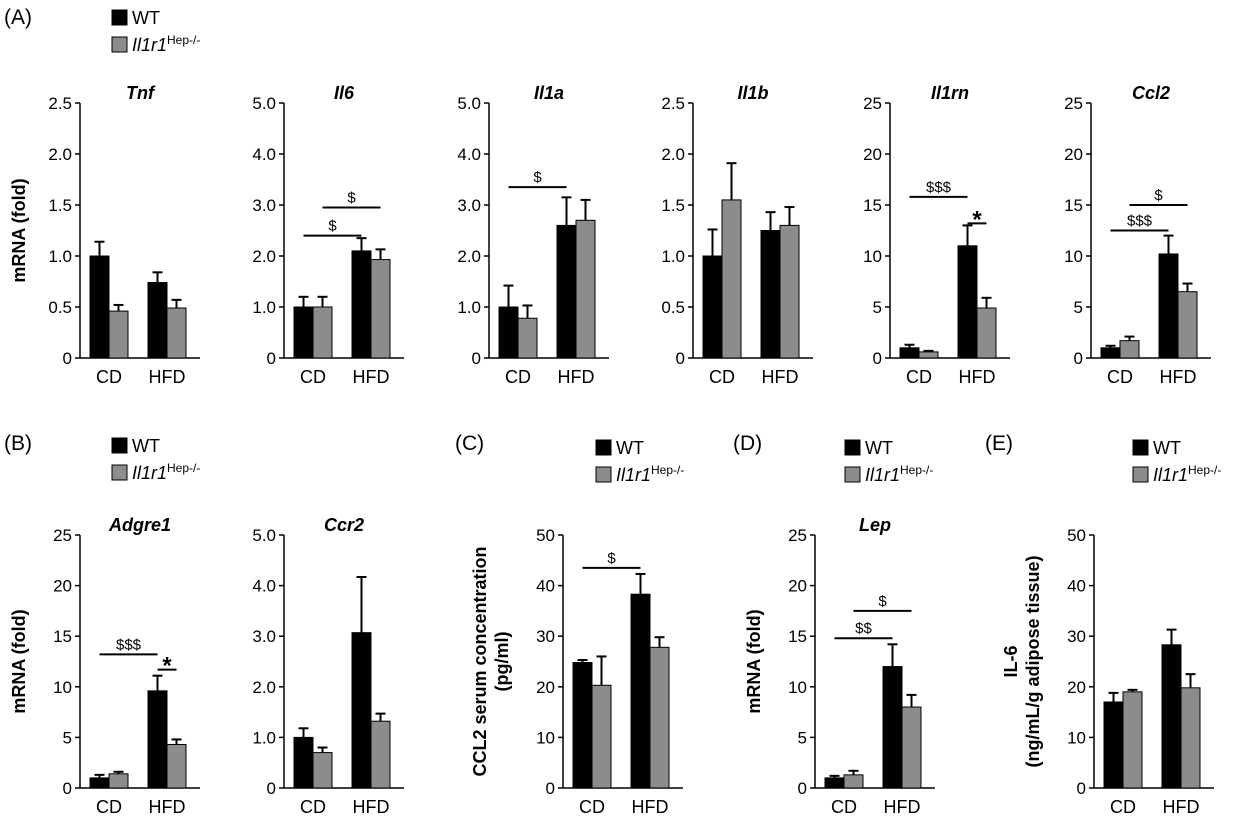 The width and height of the screenshot is (1233, 827). What do you see at coordinates (1076, 586) in the screenshot?
I see `y-tick-label: 40` at bounding box center [1076, 586].